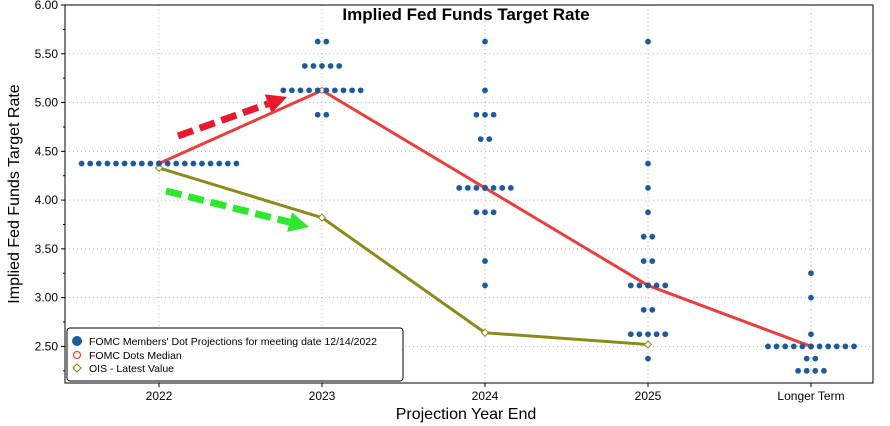 This screenshot has width=890, height=426. I want to click on legend-box, so click(235, 354).